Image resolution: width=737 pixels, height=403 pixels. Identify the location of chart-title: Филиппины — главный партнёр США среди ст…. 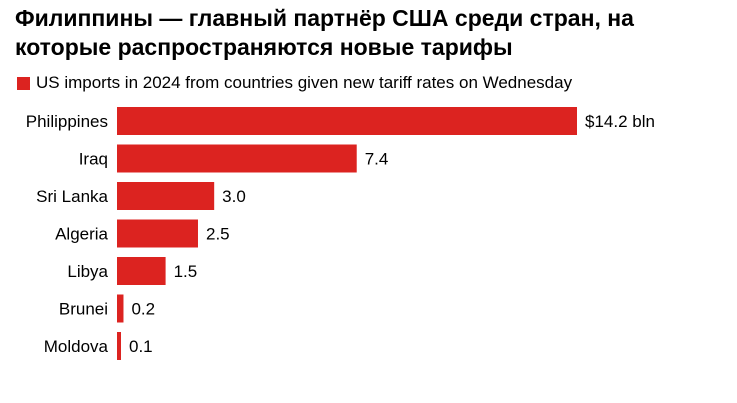
(324, 32).